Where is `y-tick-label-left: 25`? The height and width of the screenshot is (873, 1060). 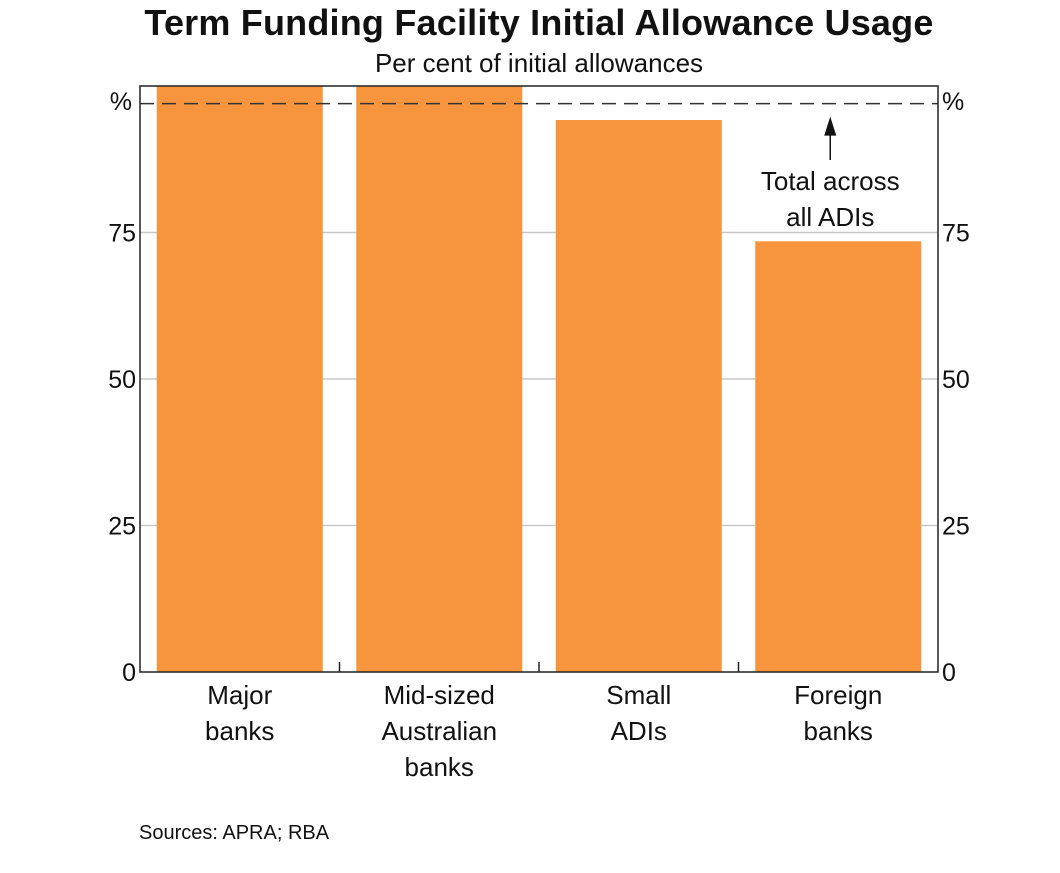
y-tick-label-left: 25 is located at coordinates (122, 527).